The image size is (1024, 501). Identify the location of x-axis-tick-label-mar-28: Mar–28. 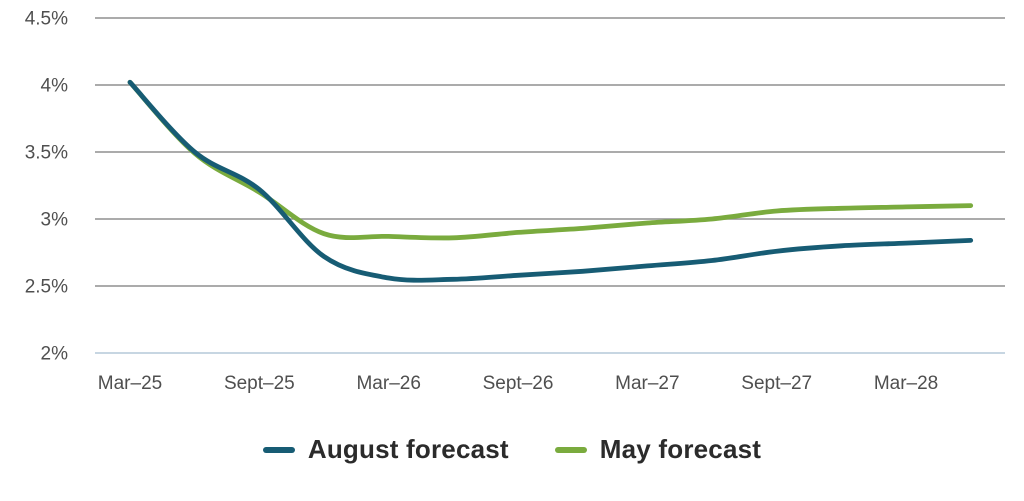
(906, 383).